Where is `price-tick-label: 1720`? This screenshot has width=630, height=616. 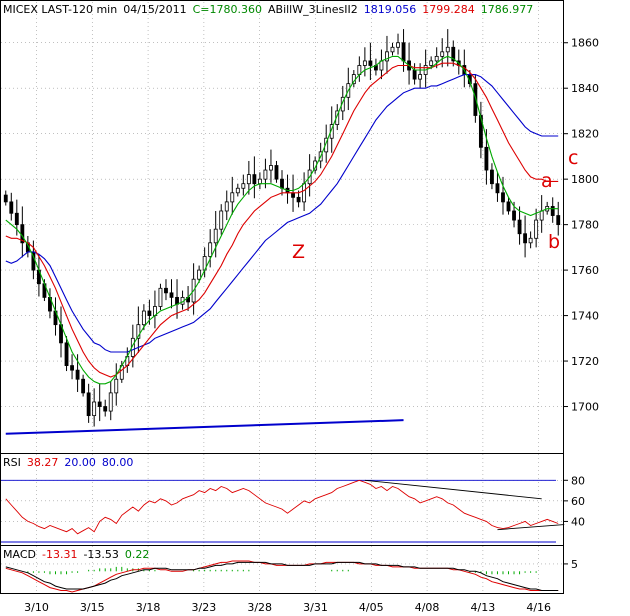 price-tick-label: 1720 is located at coordinates (585, 361).